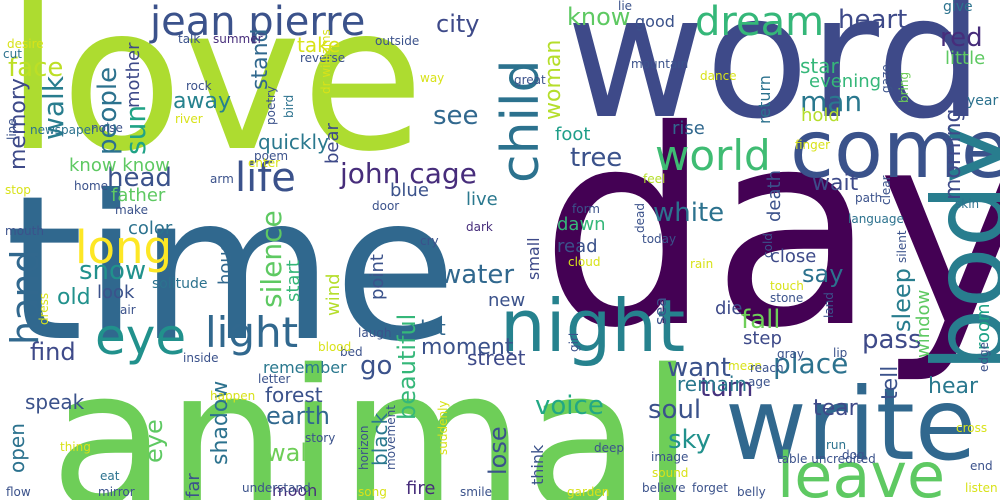 The height and width of the screenshot is (500, 1000). I want to click on word-speak: forest, so click(294, 395).